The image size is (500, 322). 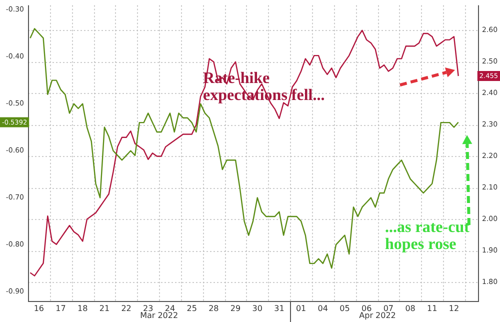 What do you see at coordinates (367, 308) in the screenshot?
I see `x-tick-label: 06` at bounding box center [367, 308].